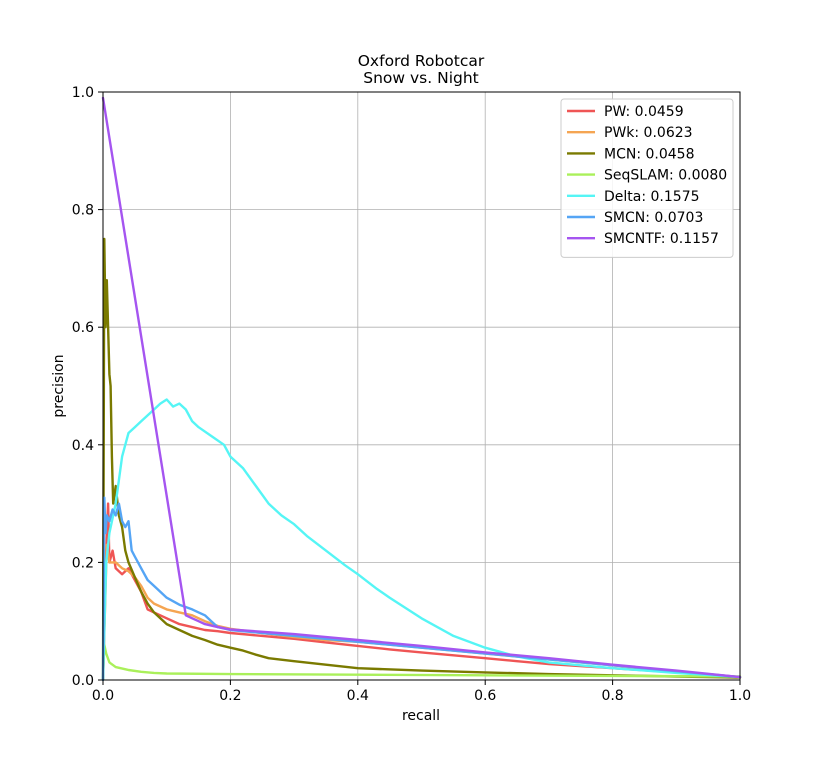  I want to click on chart-title: Oxford Robotcar, so click(421, 61).